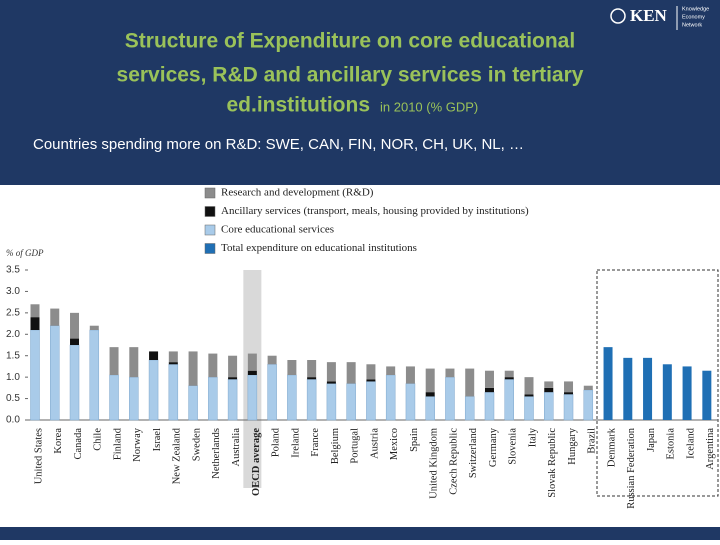 The image size is (720, 545). Describe the element at coordinates (693, 17) in the screenshot. I see `logo-small: Economy` at that location.